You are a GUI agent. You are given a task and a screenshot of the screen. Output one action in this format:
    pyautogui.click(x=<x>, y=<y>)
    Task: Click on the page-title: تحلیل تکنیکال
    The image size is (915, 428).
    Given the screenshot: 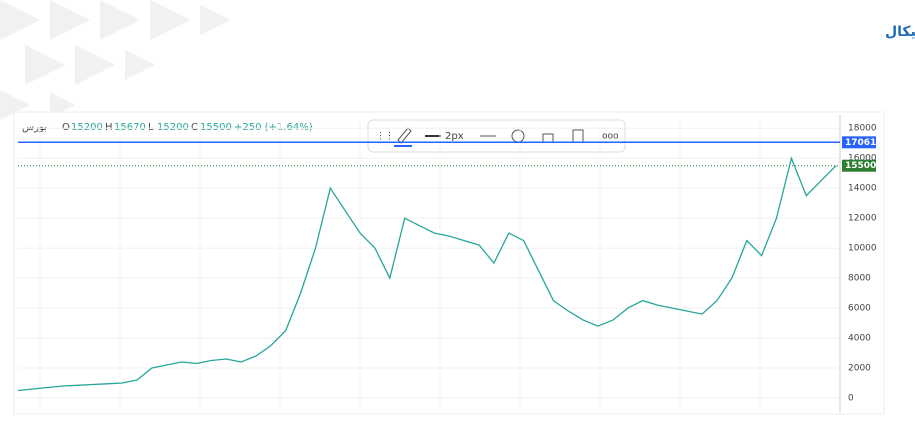 What is the action you would take?
    pyautogui.click(x=900, y=32)
    